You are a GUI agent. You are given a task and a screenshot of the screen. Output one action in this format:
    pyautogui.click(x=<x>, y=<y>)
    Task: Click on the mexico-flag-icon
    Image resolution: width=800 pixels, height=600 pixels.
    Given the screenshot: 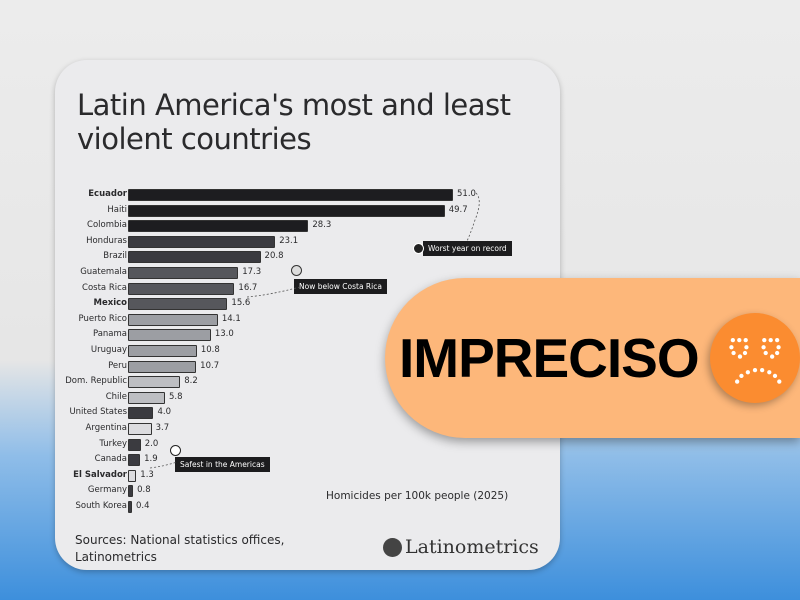 What is the action you would take?
    pyautogui.click(x=296, y=270)
    